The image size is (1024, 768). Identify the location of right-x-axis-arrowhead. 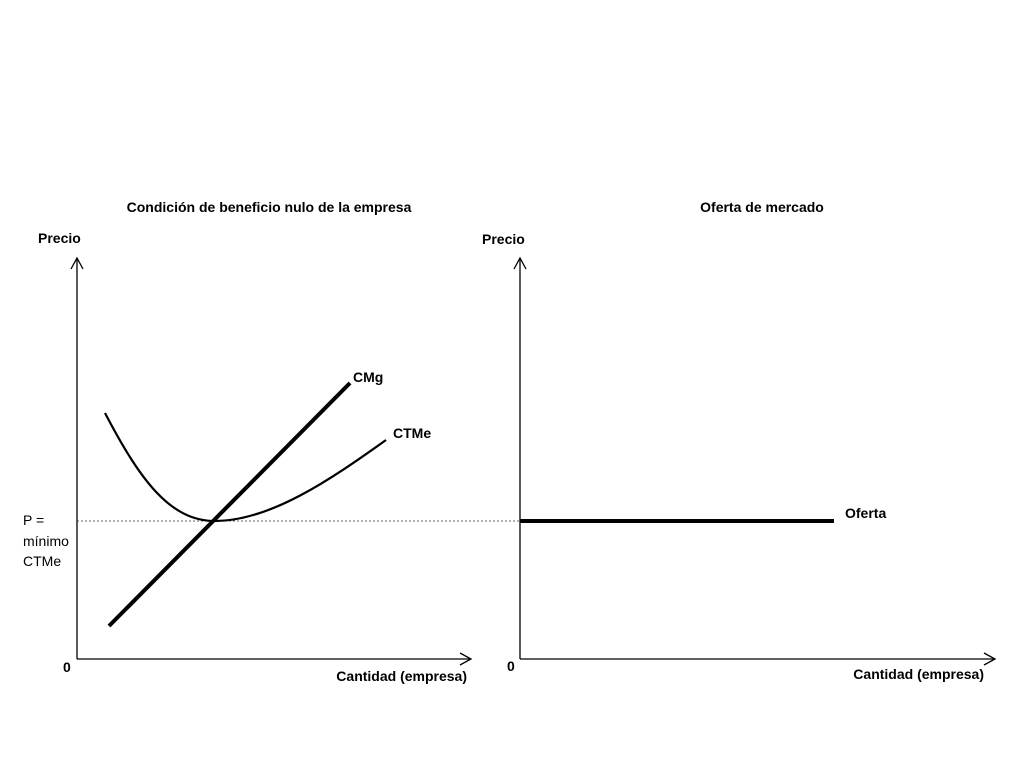
(990, 659).